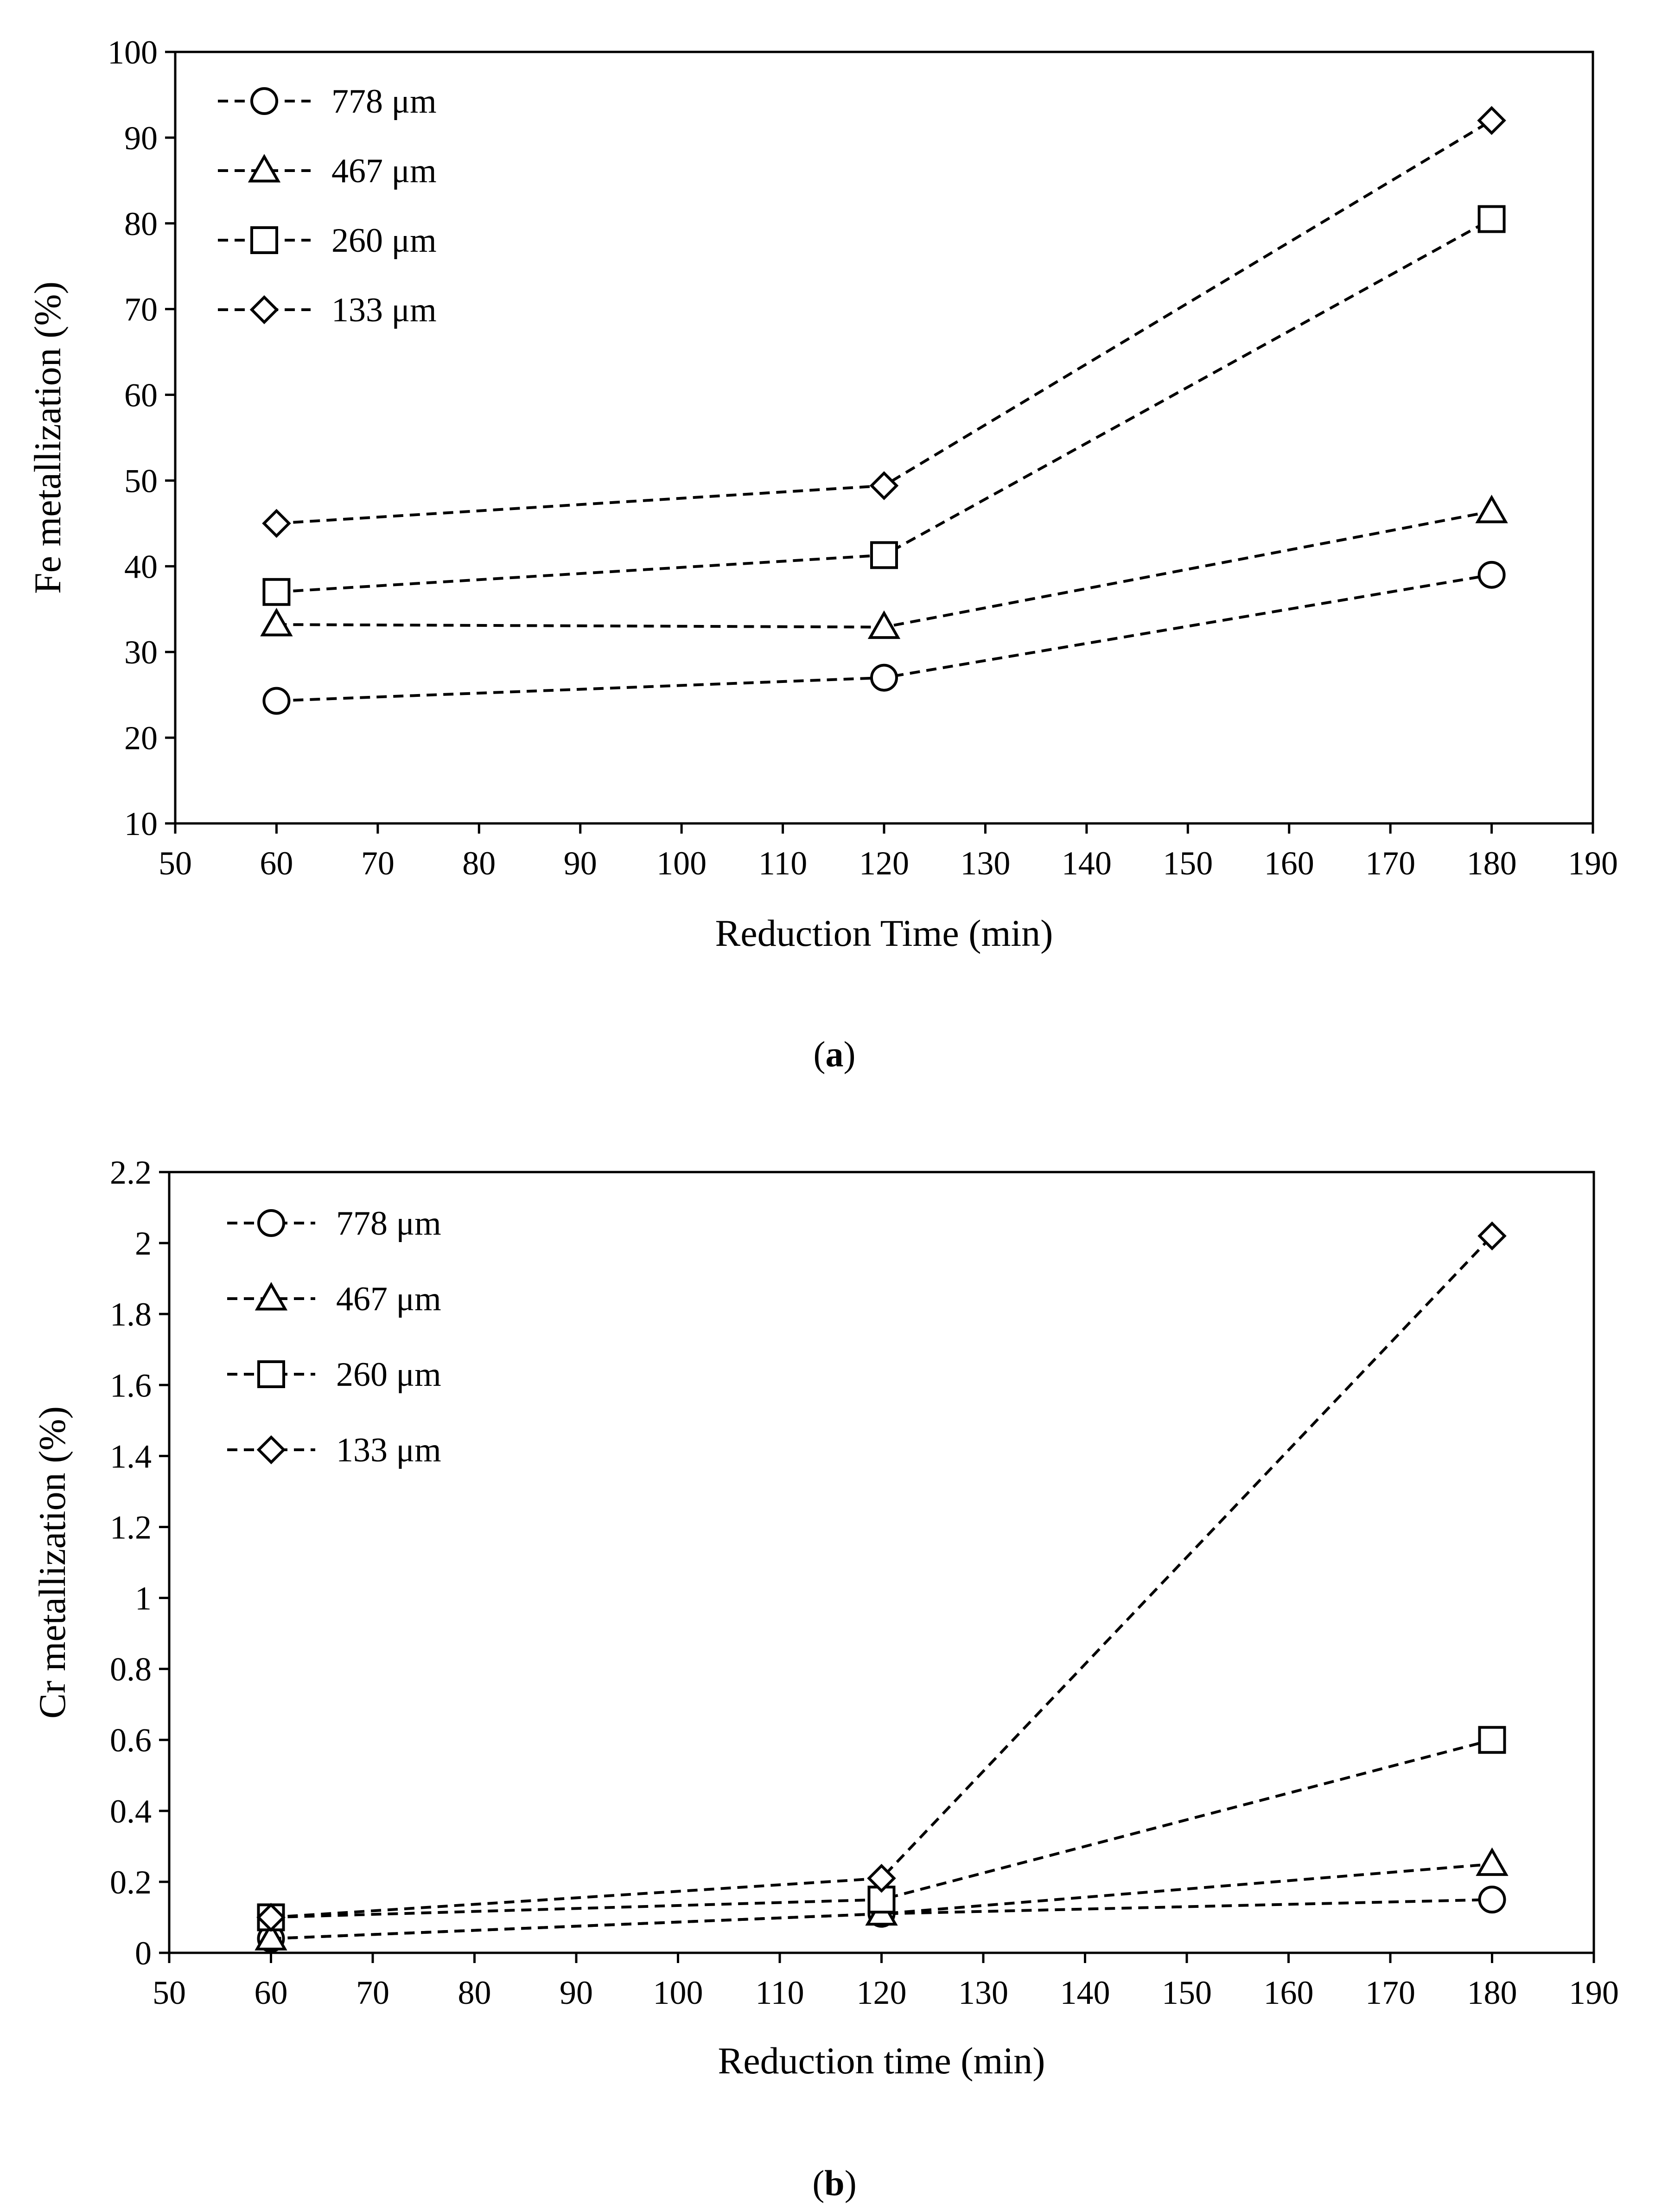  Describe the element at coordinates (143, 1243) in the screenshot. I see `y-tick-label: 2` at that location.